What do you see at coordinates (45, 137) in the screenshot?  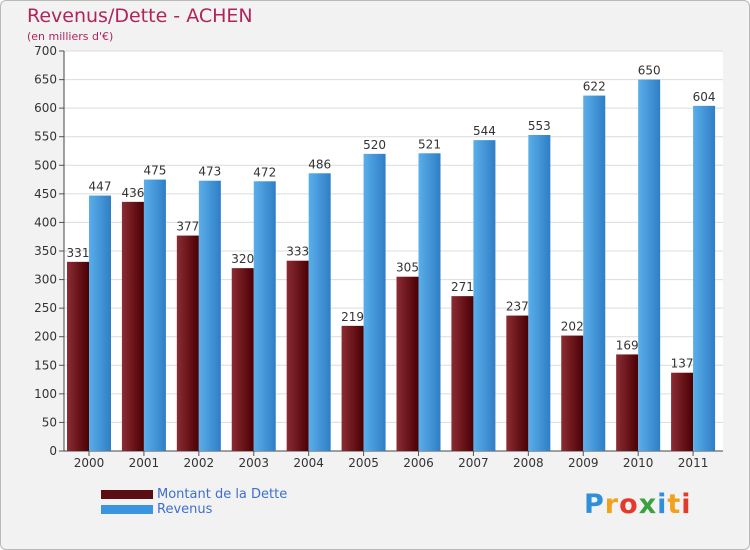 I see `y-tick-label: 550` at bounding box center [45, 137].